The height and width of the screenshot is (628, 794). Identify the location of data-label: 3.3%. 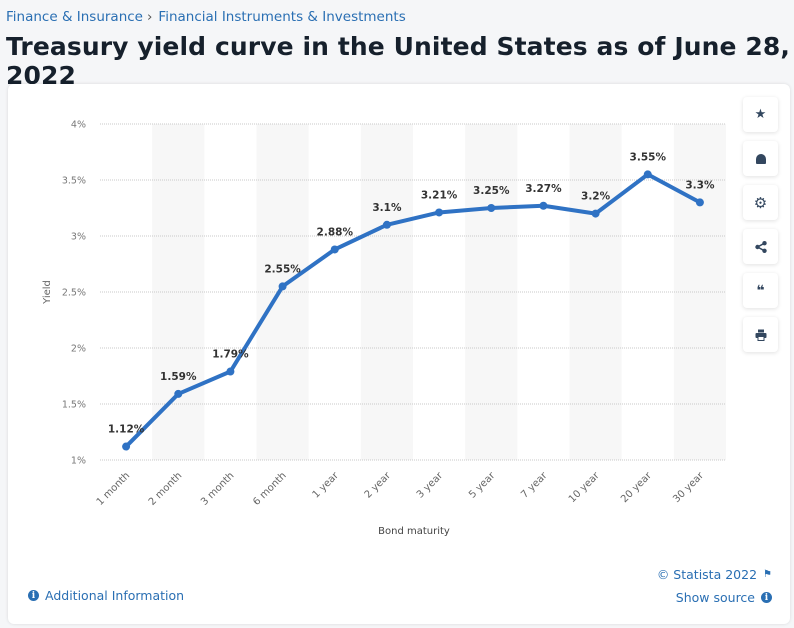
(700, 185).